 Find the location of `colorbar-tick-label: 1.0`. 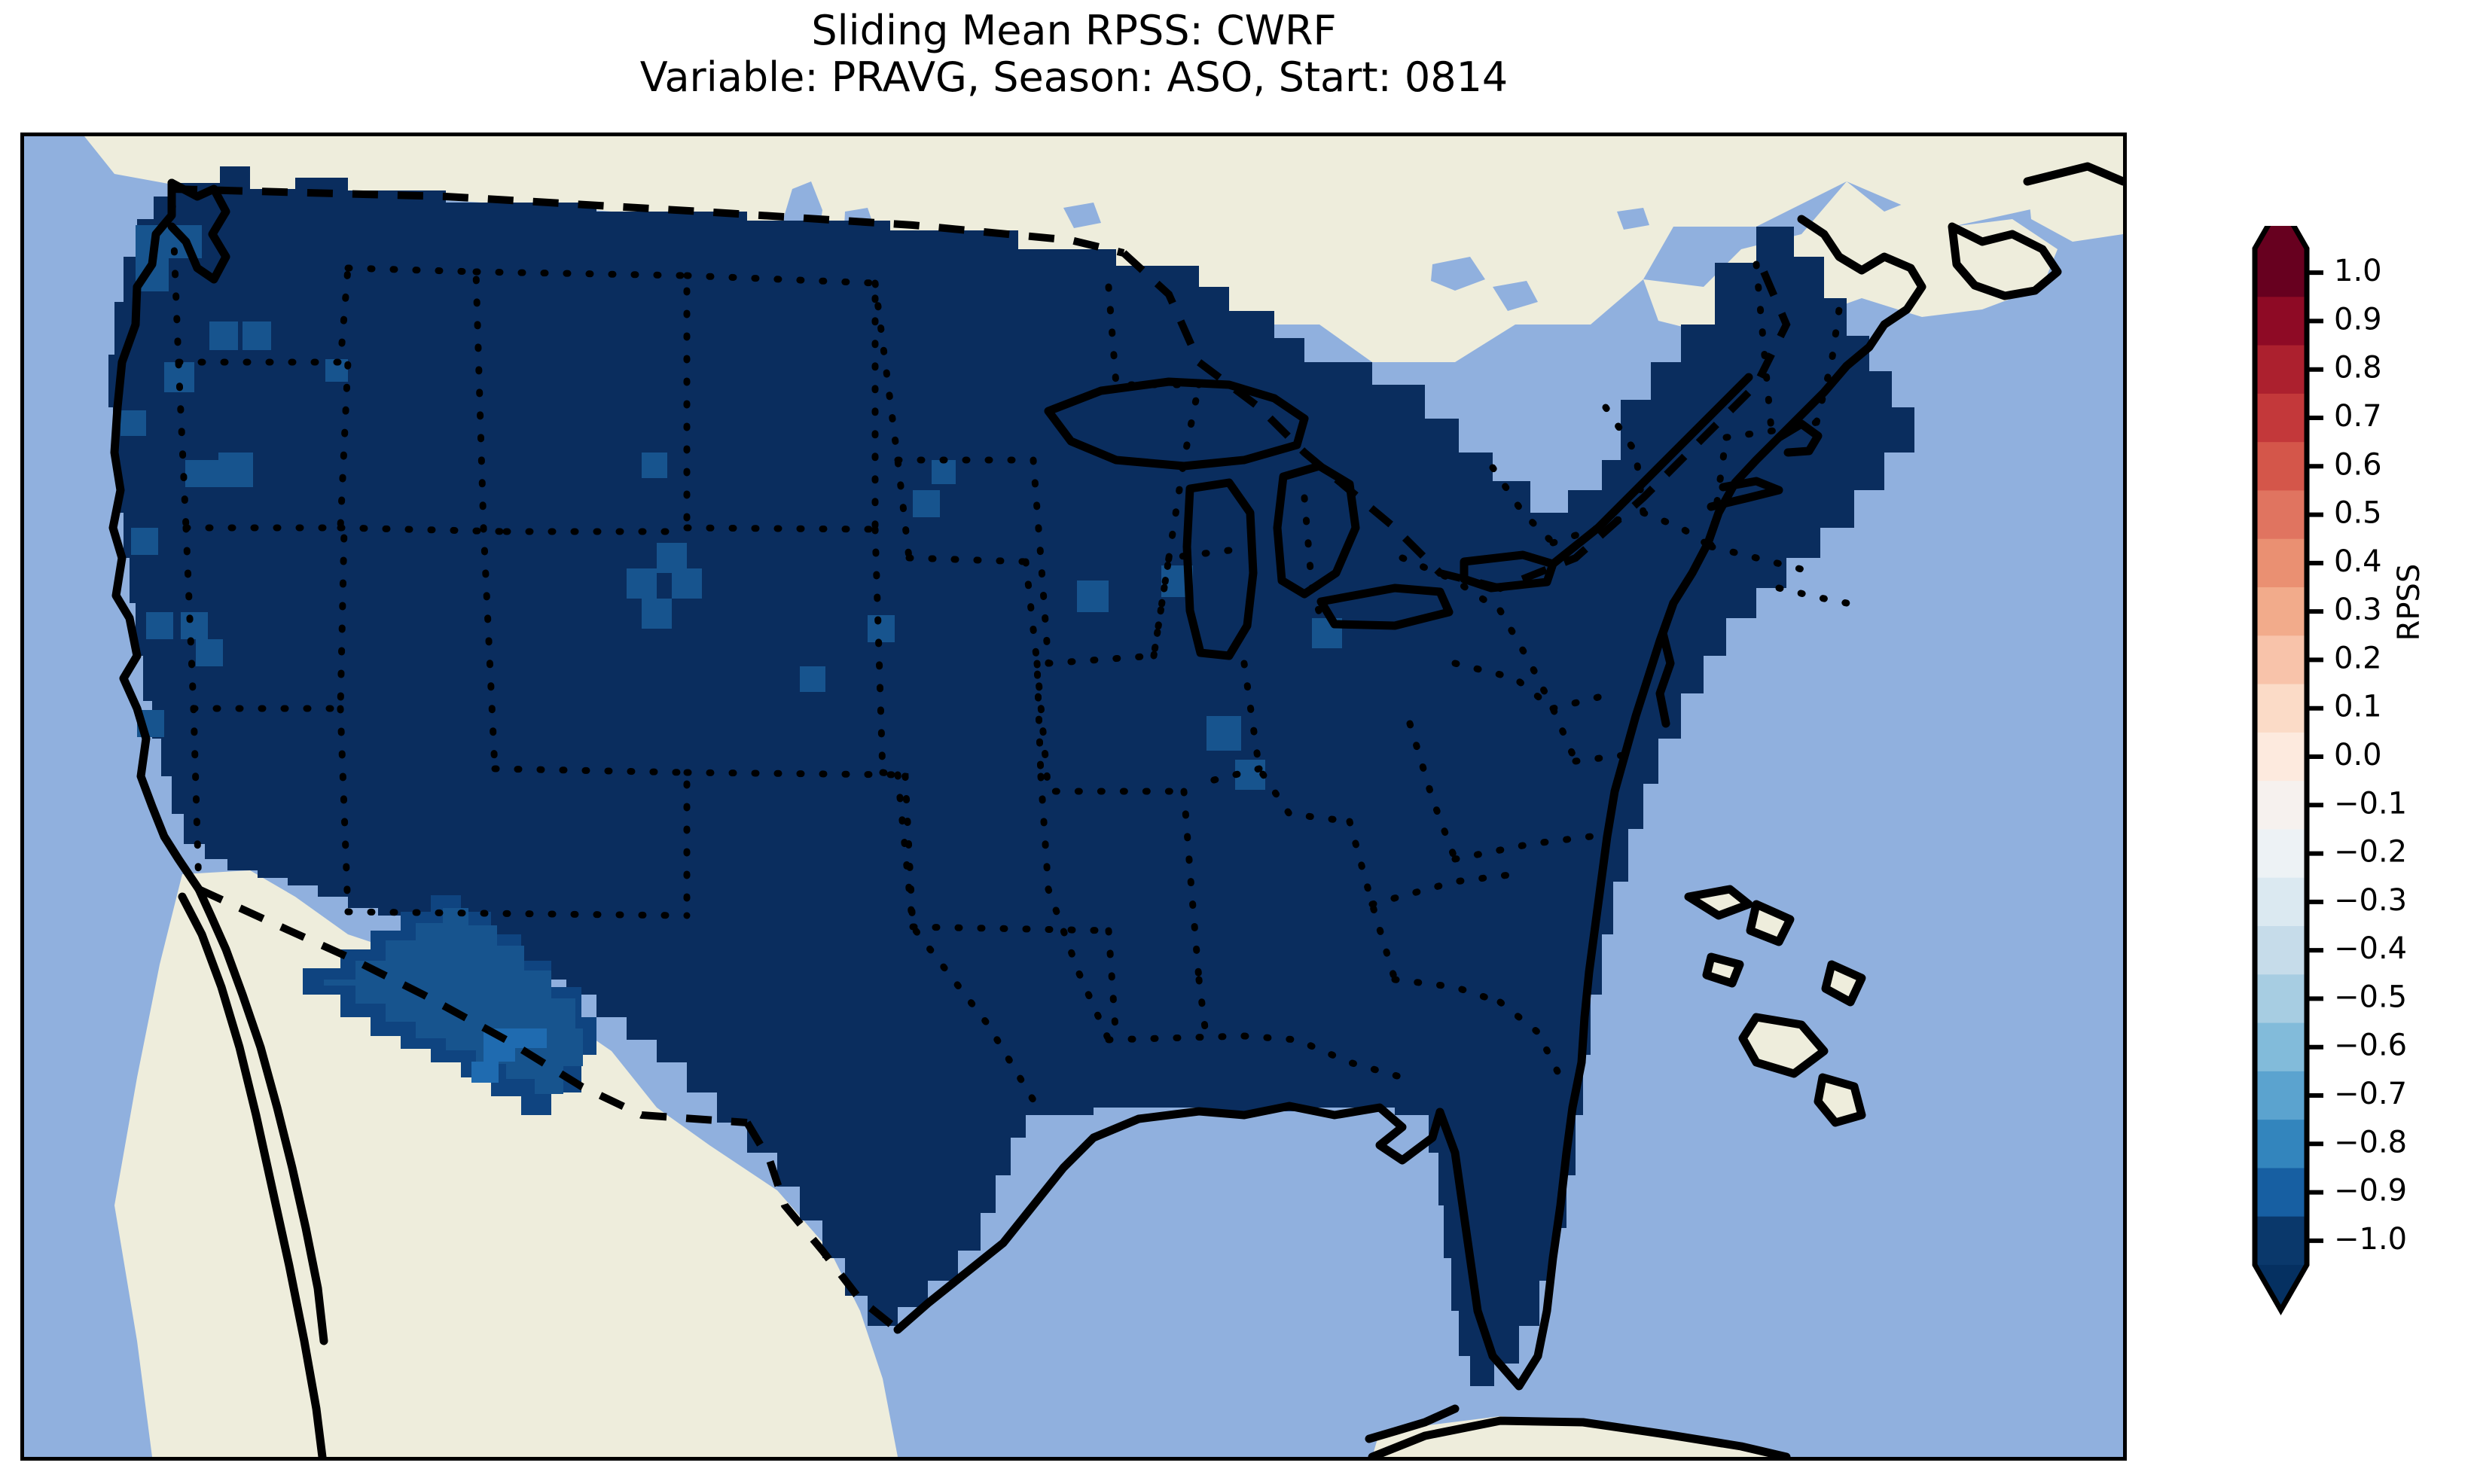

colorbar-tick-label: 1.0 is located at coordinates (2358, 271).